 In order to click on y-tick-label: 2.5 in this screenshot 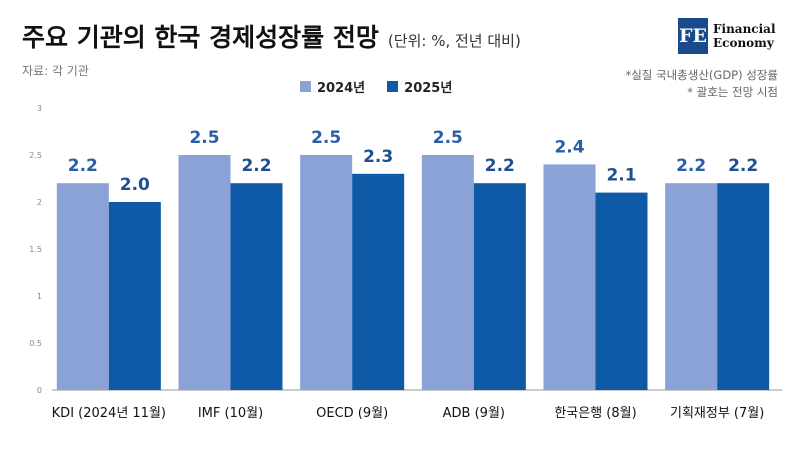, I will do `click(35, 155)`.